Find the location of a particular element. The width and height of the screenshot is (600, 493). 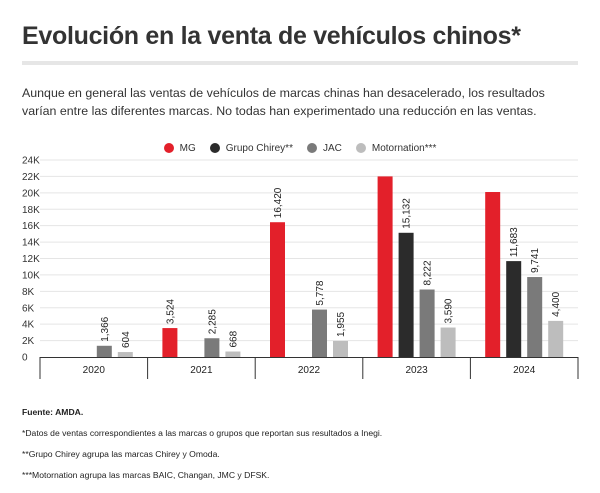

legend-swatch-jac is located at coordinates (311, 148).